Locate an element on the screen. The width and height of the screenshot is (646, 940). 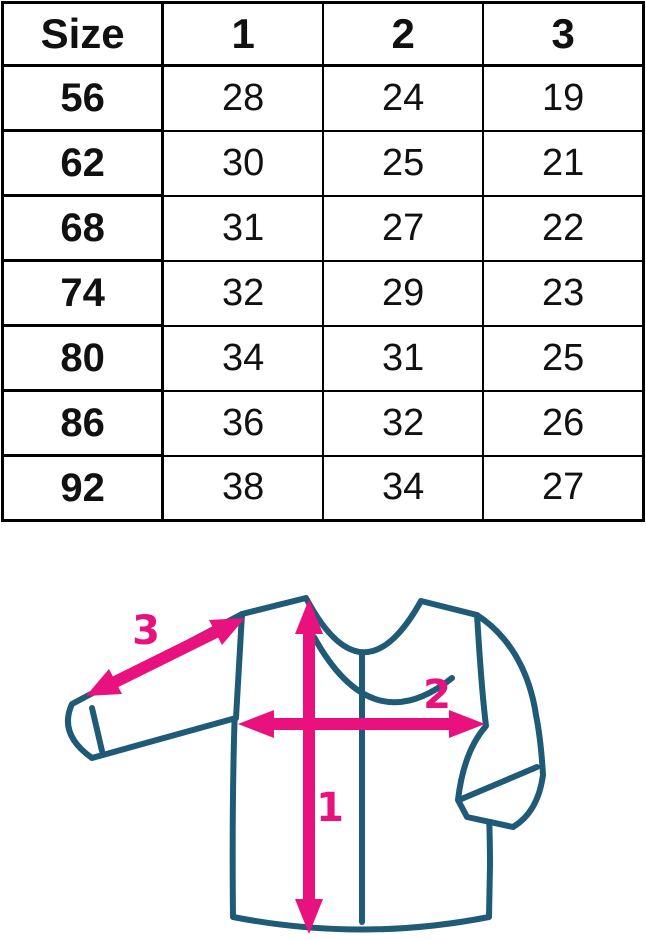
sleeve-arrow-label: 3 is located at coordinates (146, 631).